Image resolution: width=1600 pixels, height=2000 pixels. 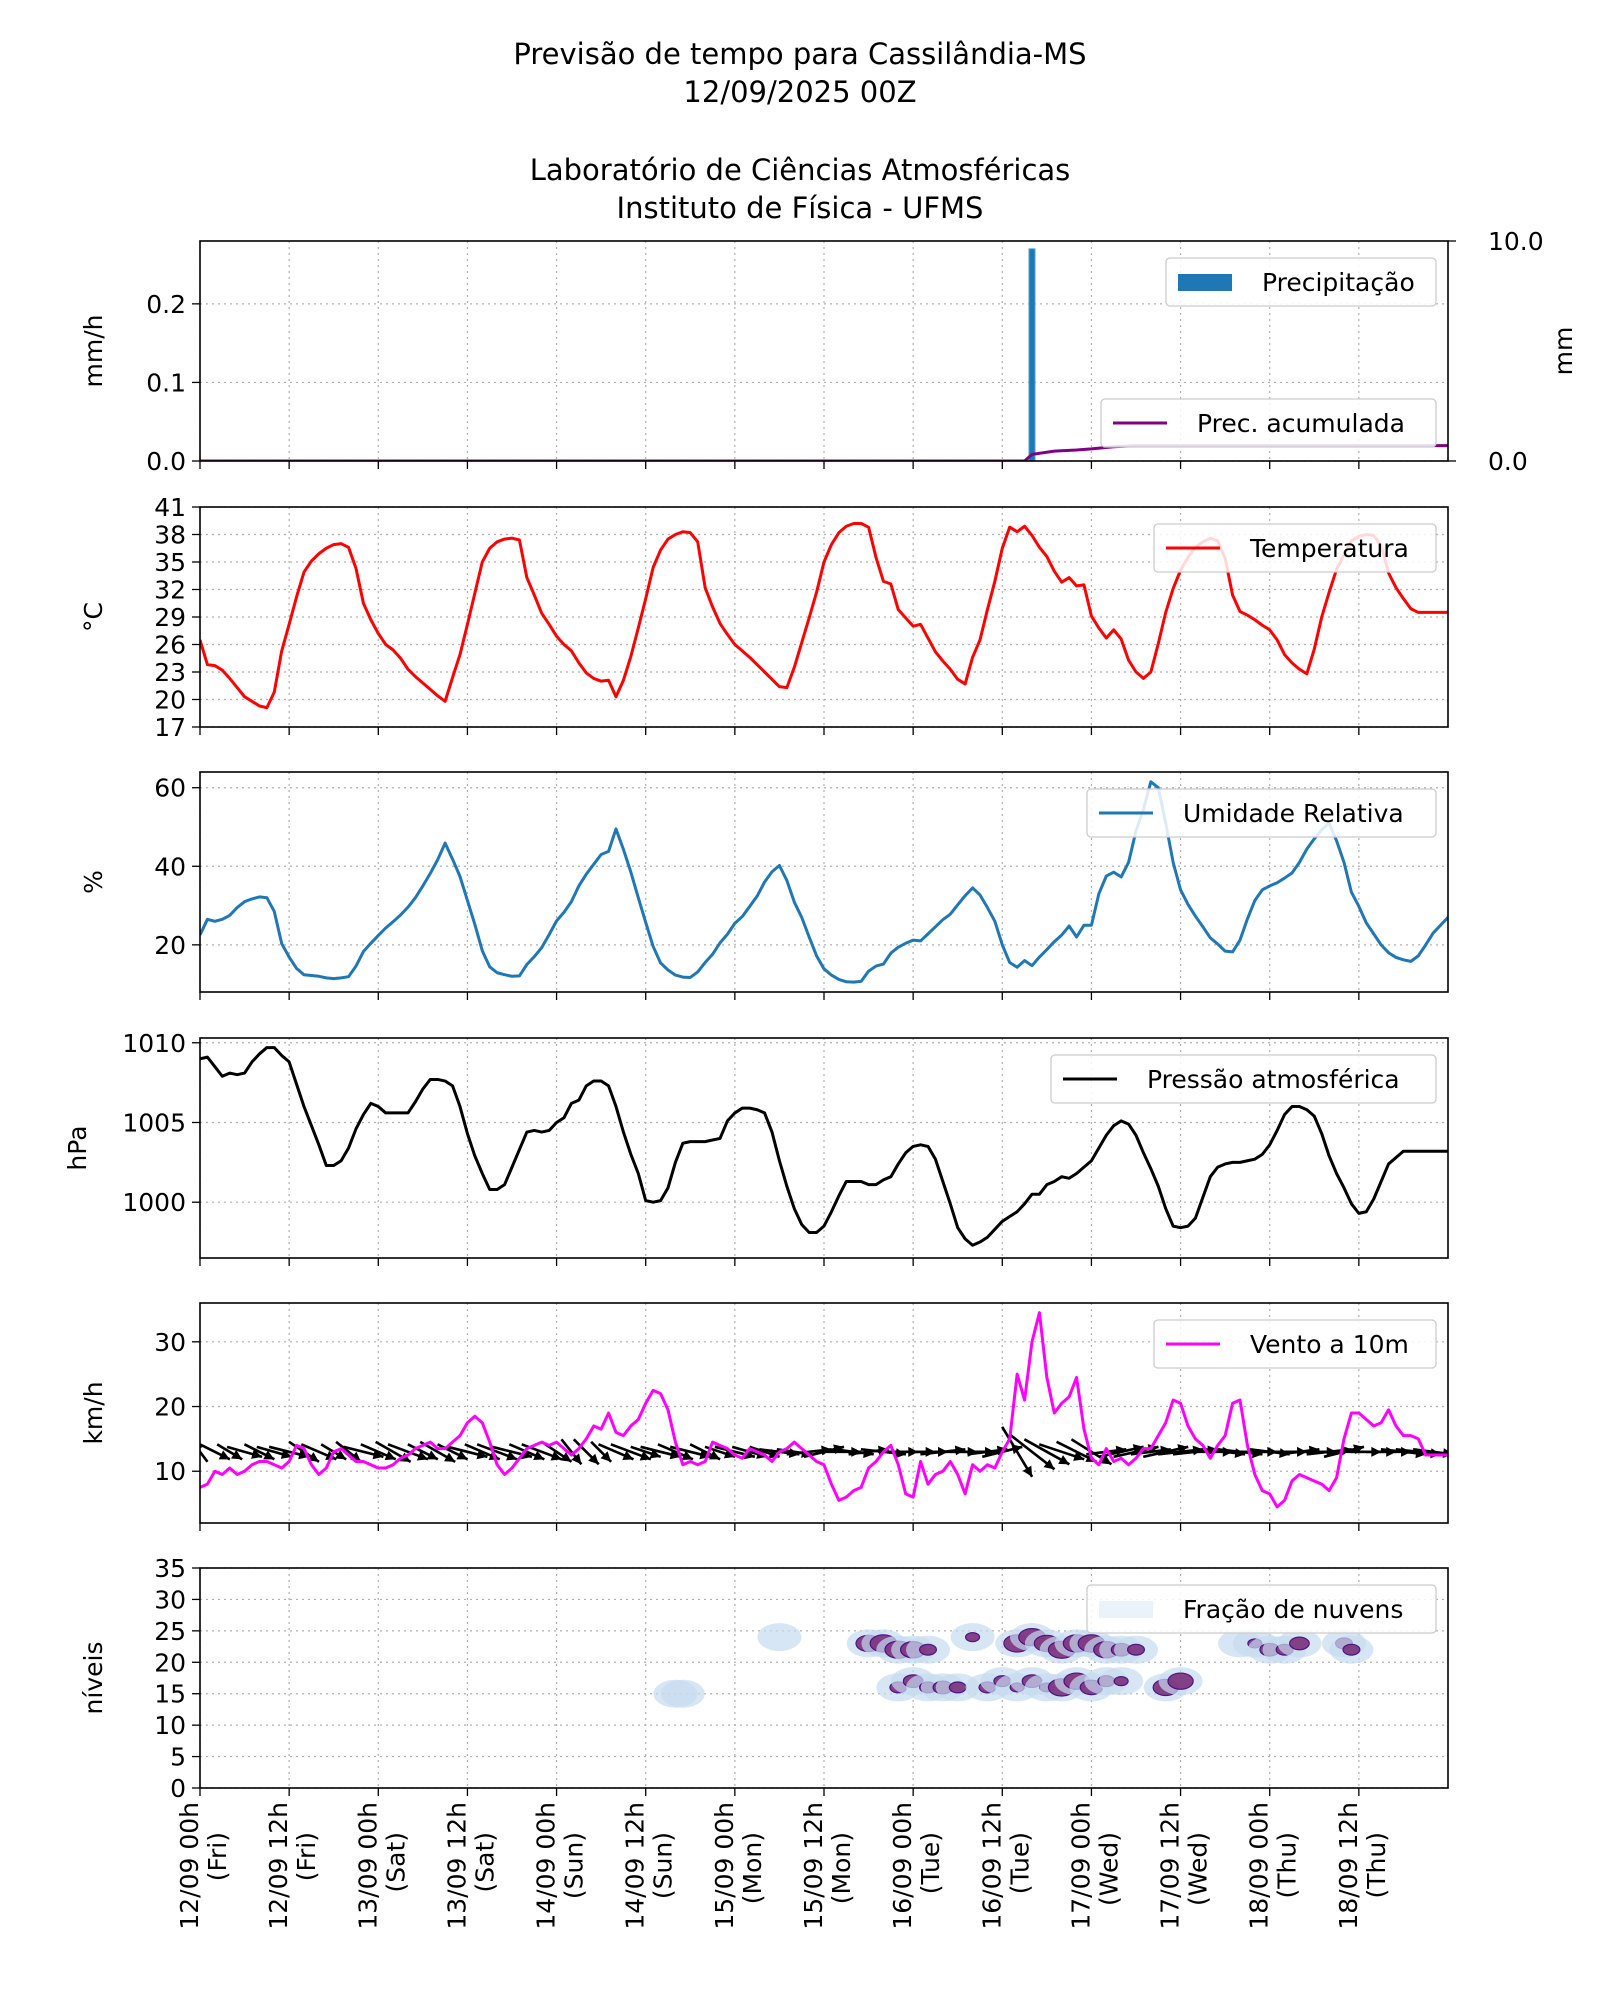 What do you see at coordinates (1301, 423) in the screenshot?
I see `legend-label: Prec. acumulada` at bounding box center [1301, 423].